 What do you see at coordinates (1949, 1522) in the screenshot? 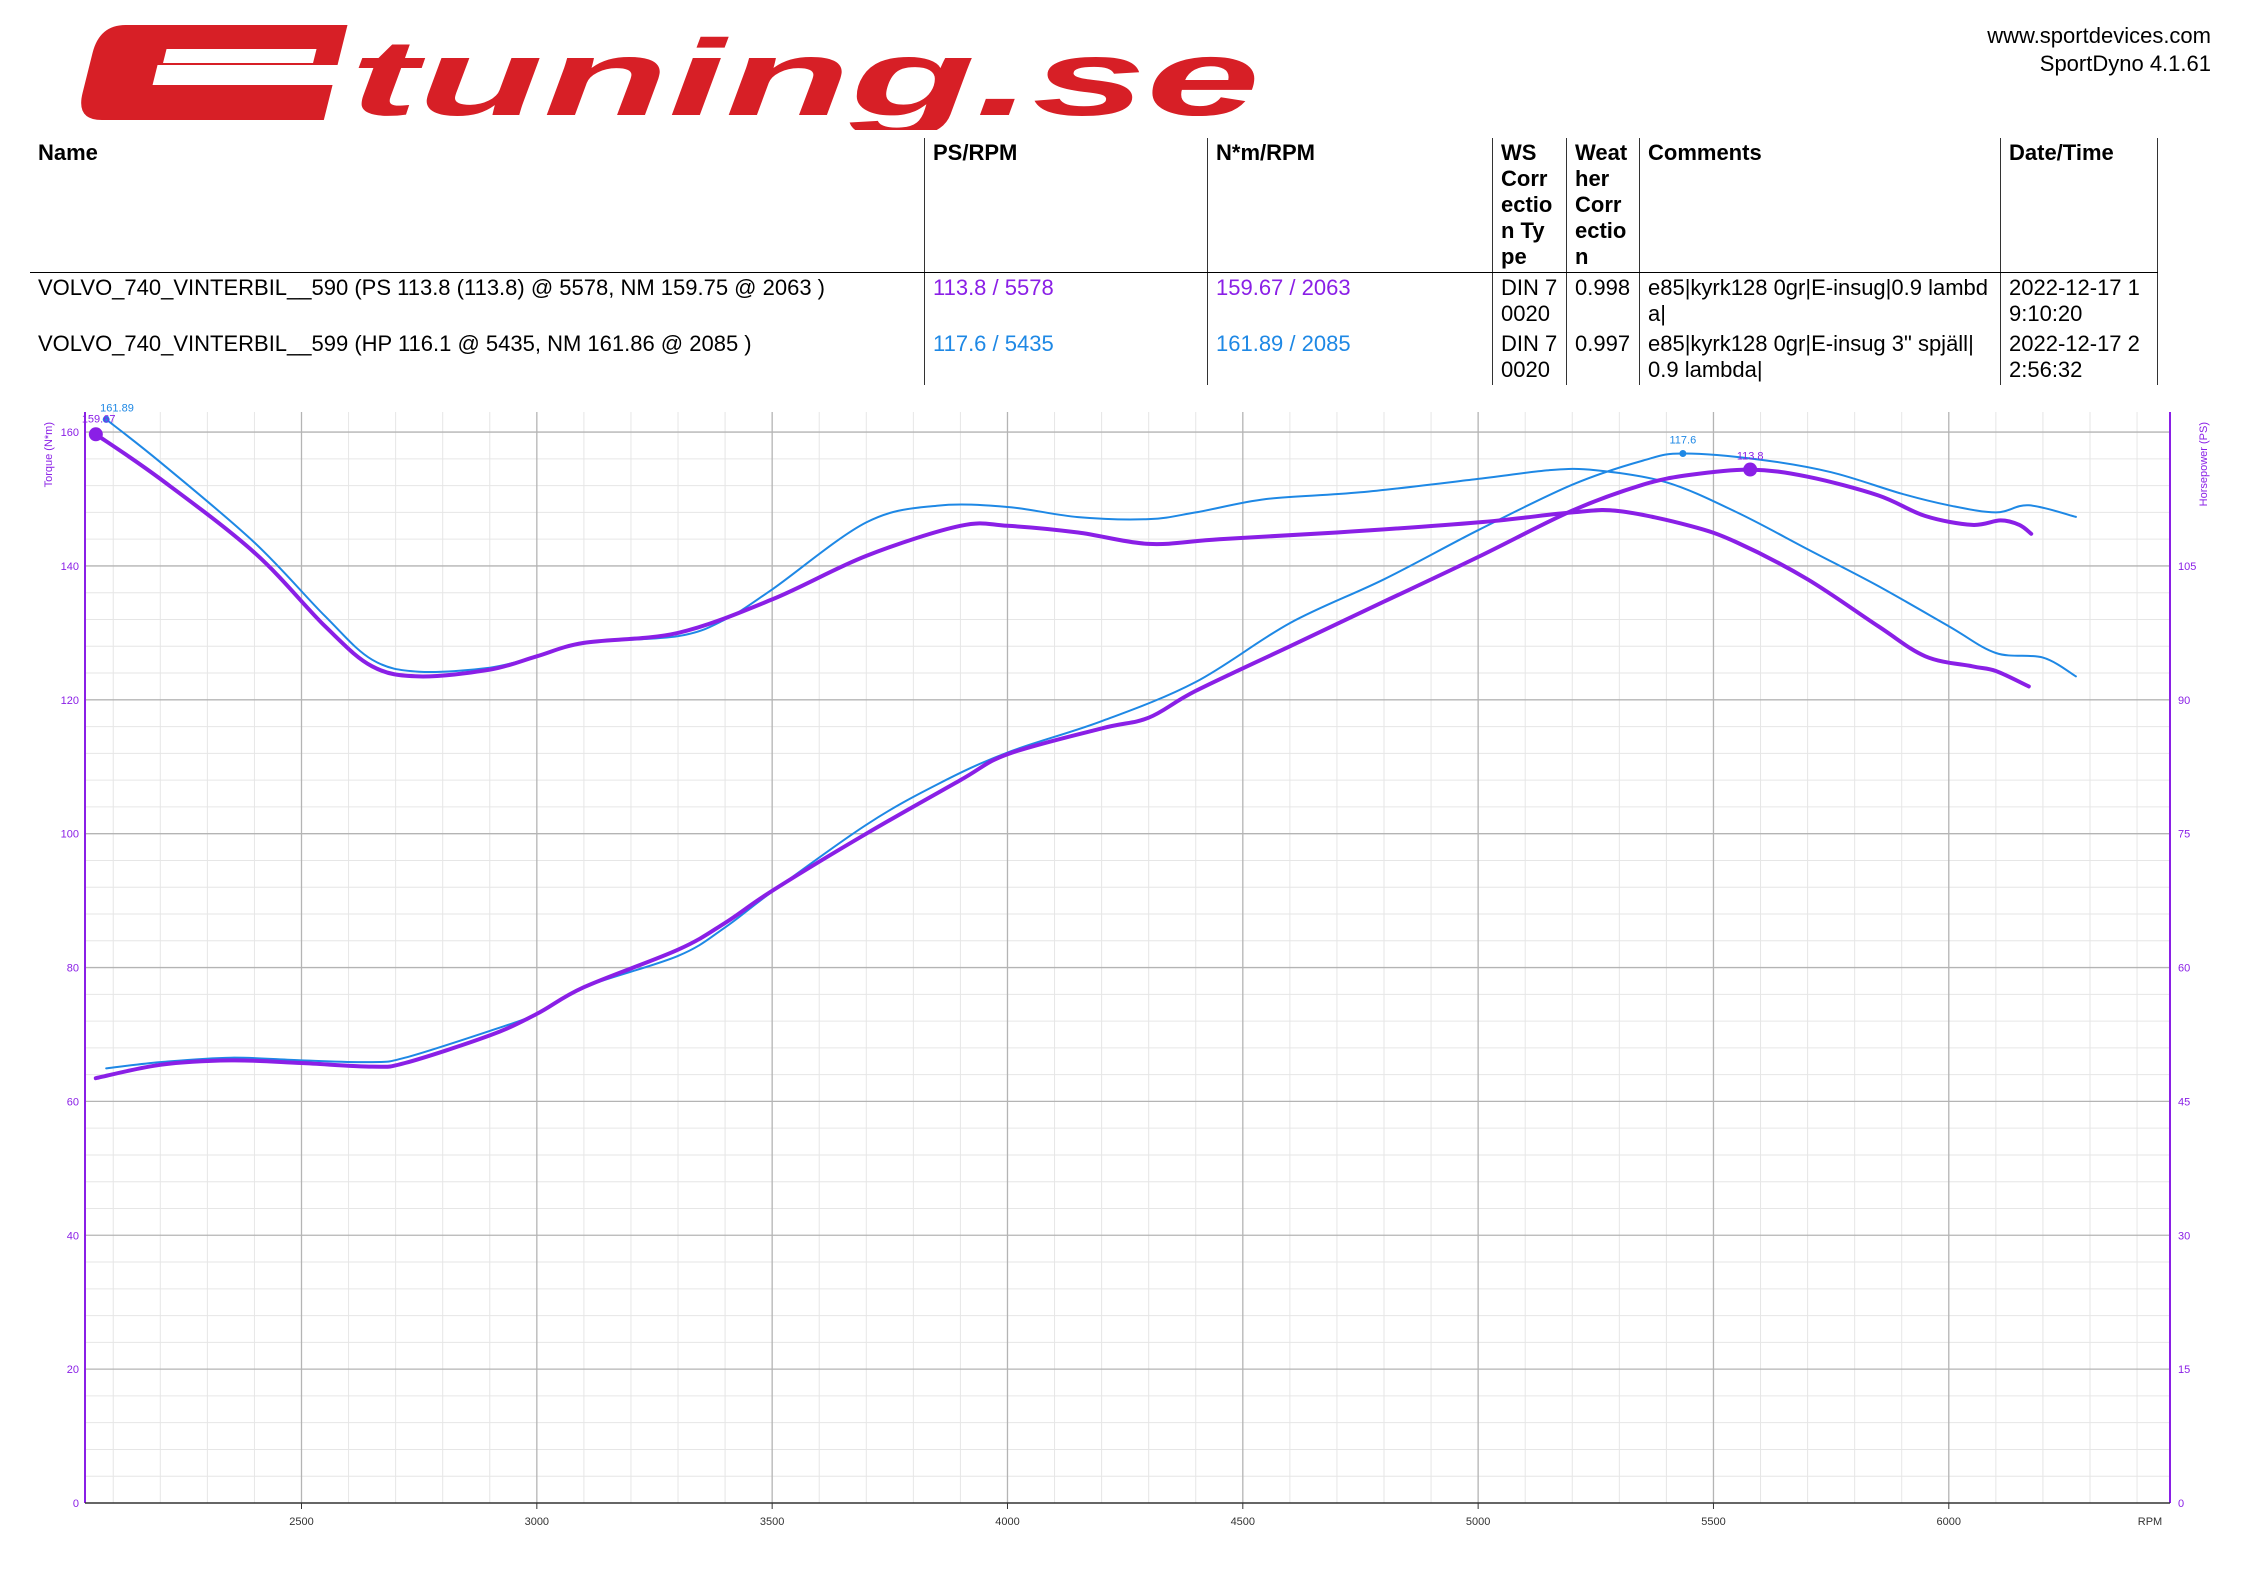
I see `x-tick-label: 6000` at bounding box center [1949, 1522].